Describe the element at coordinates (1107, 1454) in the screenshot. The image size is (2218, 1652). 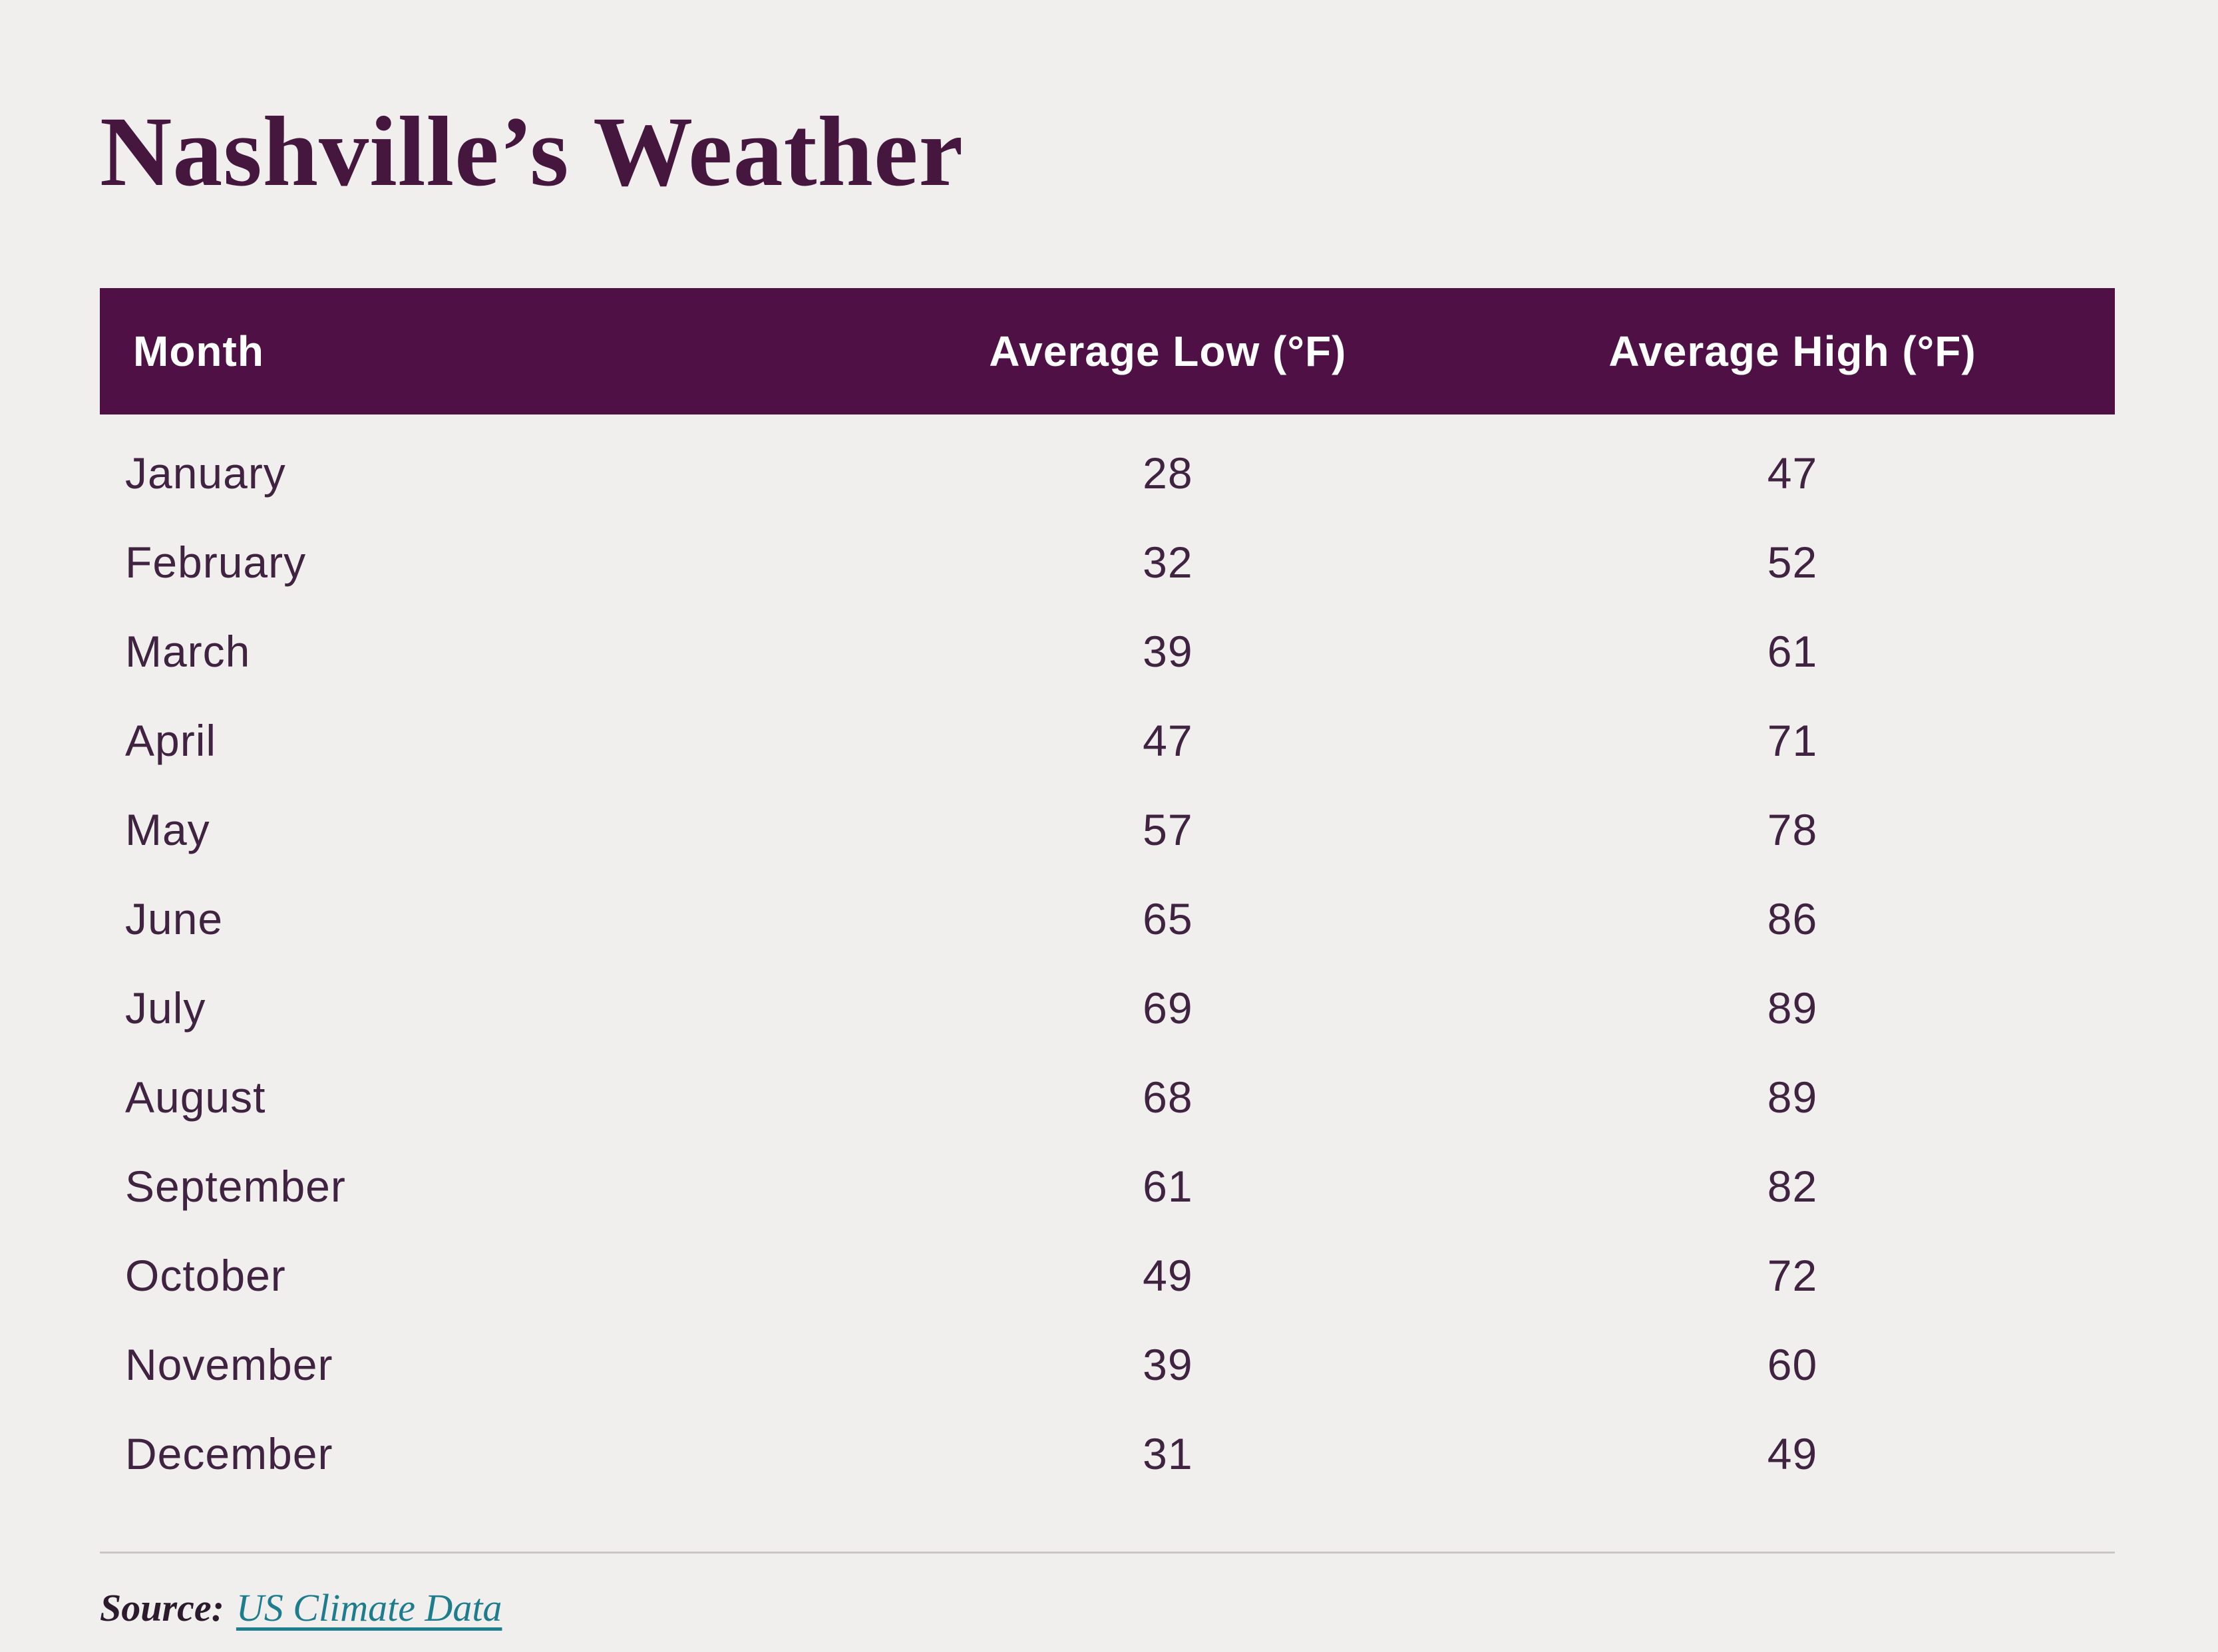
I see `table-row: December 31 49` at that location.